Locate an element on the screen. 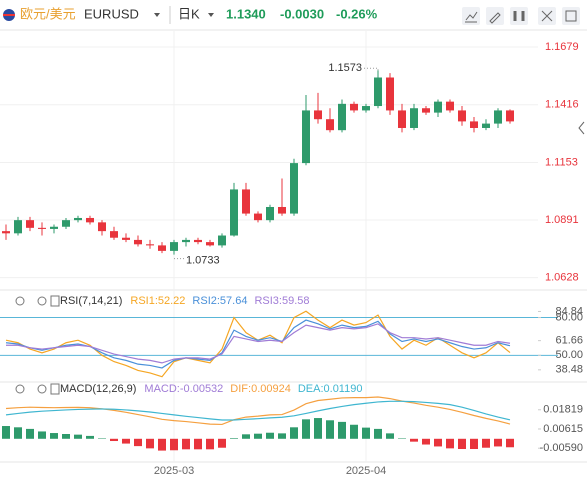 Image resolution: width=587 pixels, height=479 pixels. pair-name: 欧元/美元 is located at coordinates (48, 13).